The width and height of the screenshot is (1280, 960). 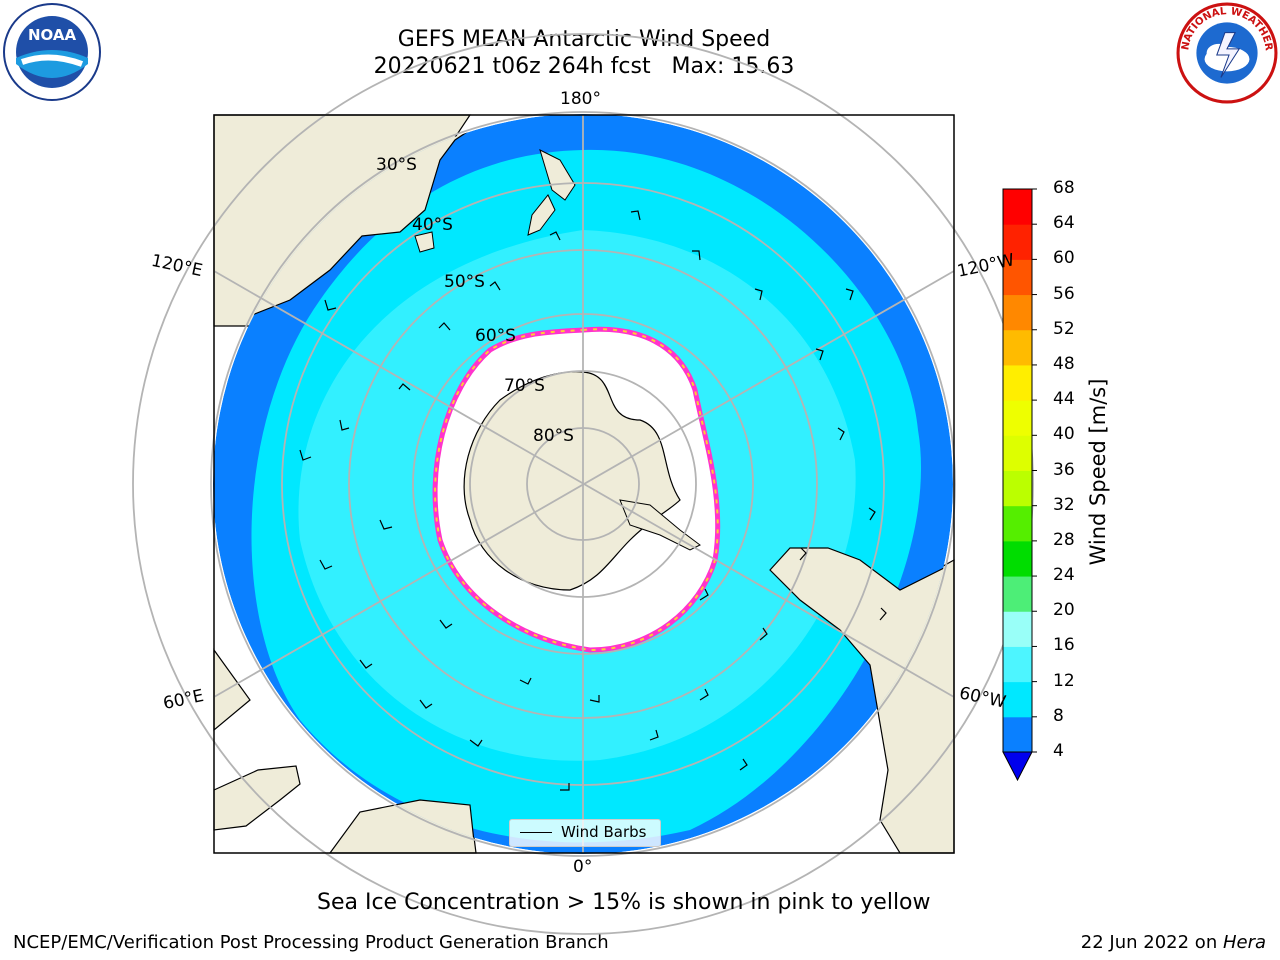 What do you see at coordinates (1058, 751) in the screenshot?
I see `colorbar-tick-label: 4` at bounding box center [1058, 751].